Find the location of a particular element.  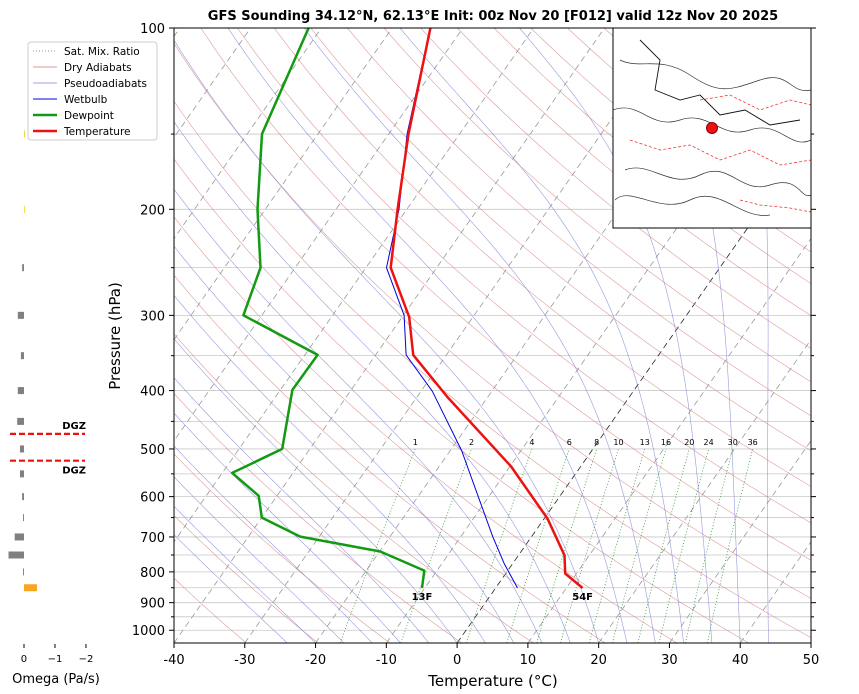

x-tick-label: 40 is located at coordinates (740, 660).